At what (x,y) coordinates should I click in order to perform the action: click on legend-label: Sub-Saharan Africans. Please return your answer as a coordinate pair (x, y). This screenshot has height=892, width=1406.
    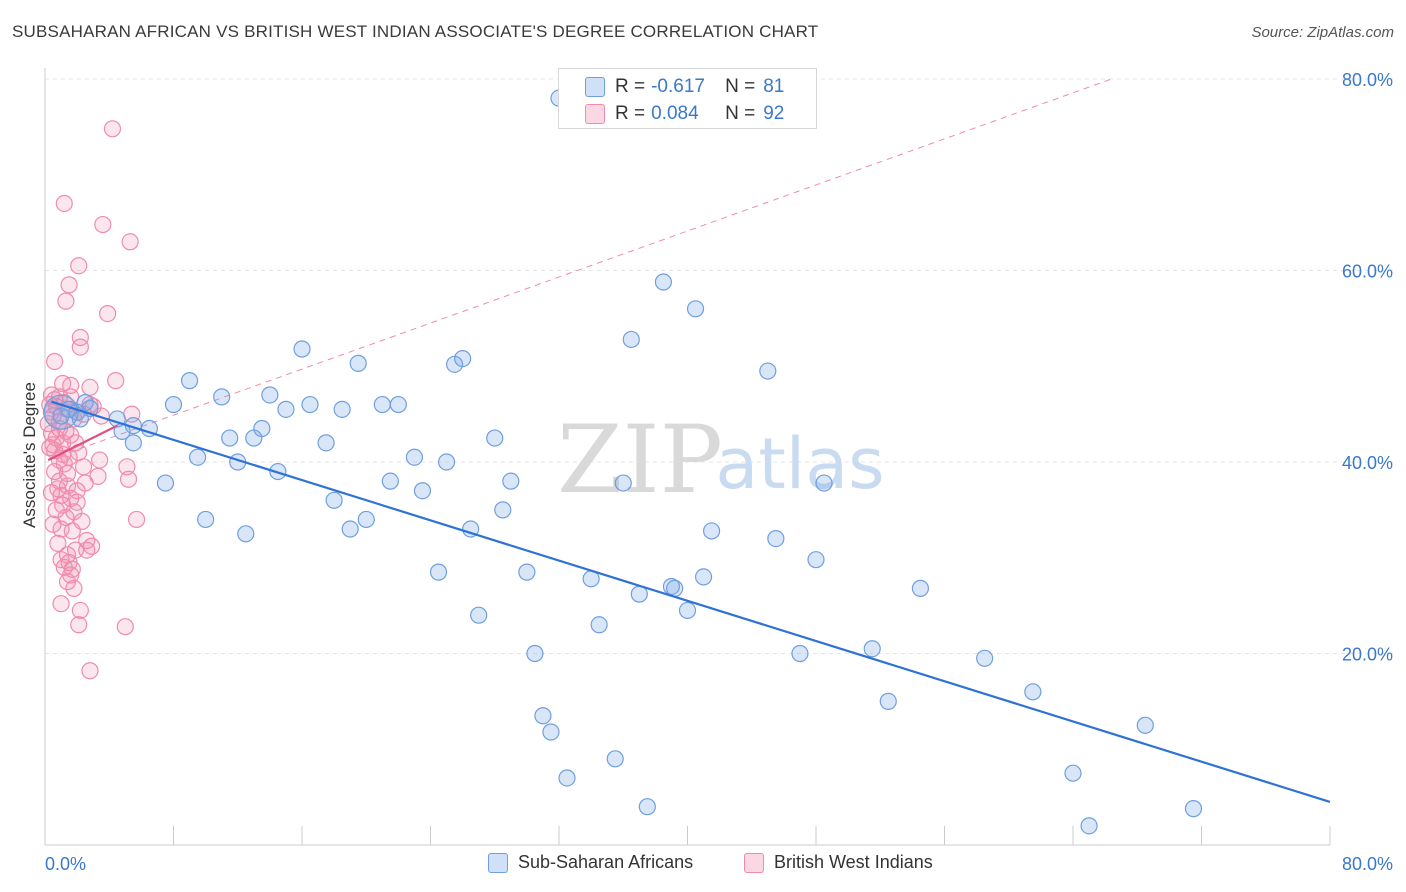
    Looking at the image, I should click on (606, 862).